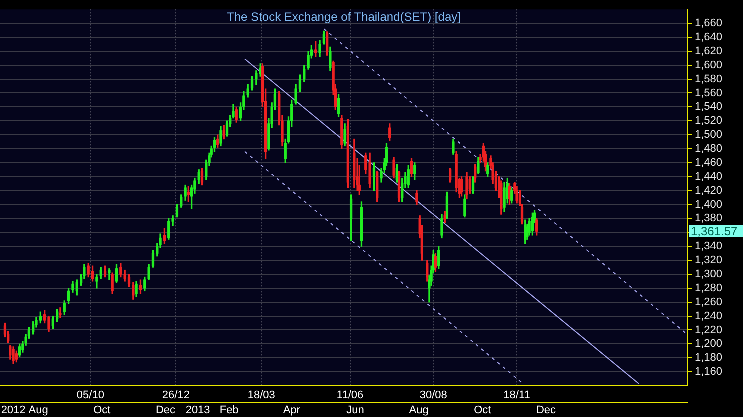 This screenshot has width=743, height=417. What do you see at coordinates (709, 302) in the screenshot?
I see `y-tick-label: 1,260` at bounding box center [709, 302].